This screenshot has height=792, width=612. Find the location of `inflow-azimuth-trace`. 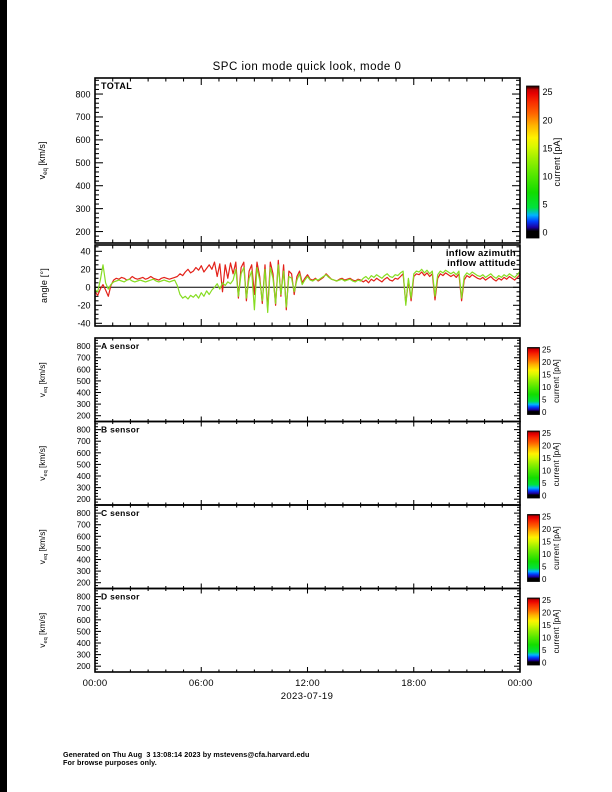

inflow-azimuth-trace is located at coordinates (307, 285).